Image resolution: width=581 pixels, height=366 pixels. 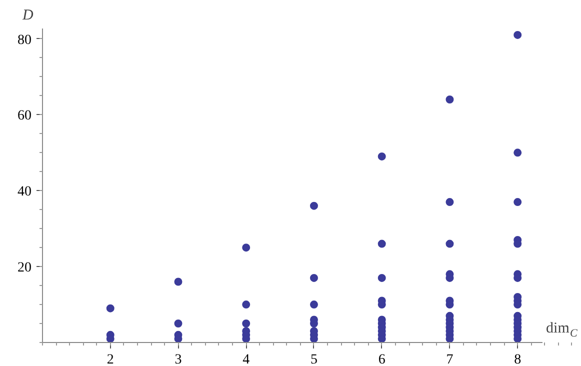 I want to click on x-tick-label: 7, so click(x=450, y=359).